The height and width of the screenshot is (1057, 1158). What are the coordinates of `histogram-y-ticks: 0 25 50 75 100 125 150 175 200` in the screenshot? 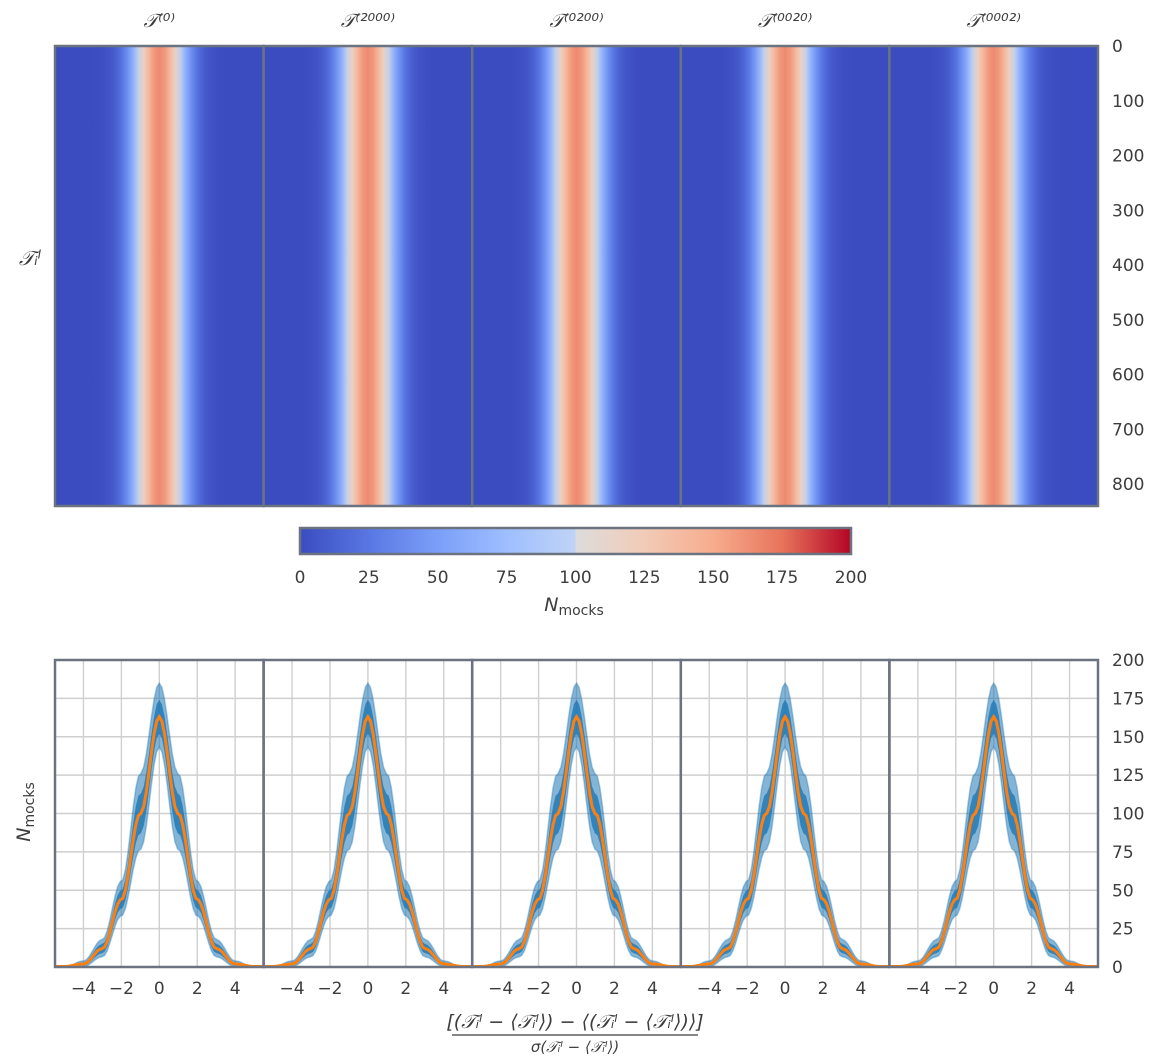 It's located at (1128, 814).